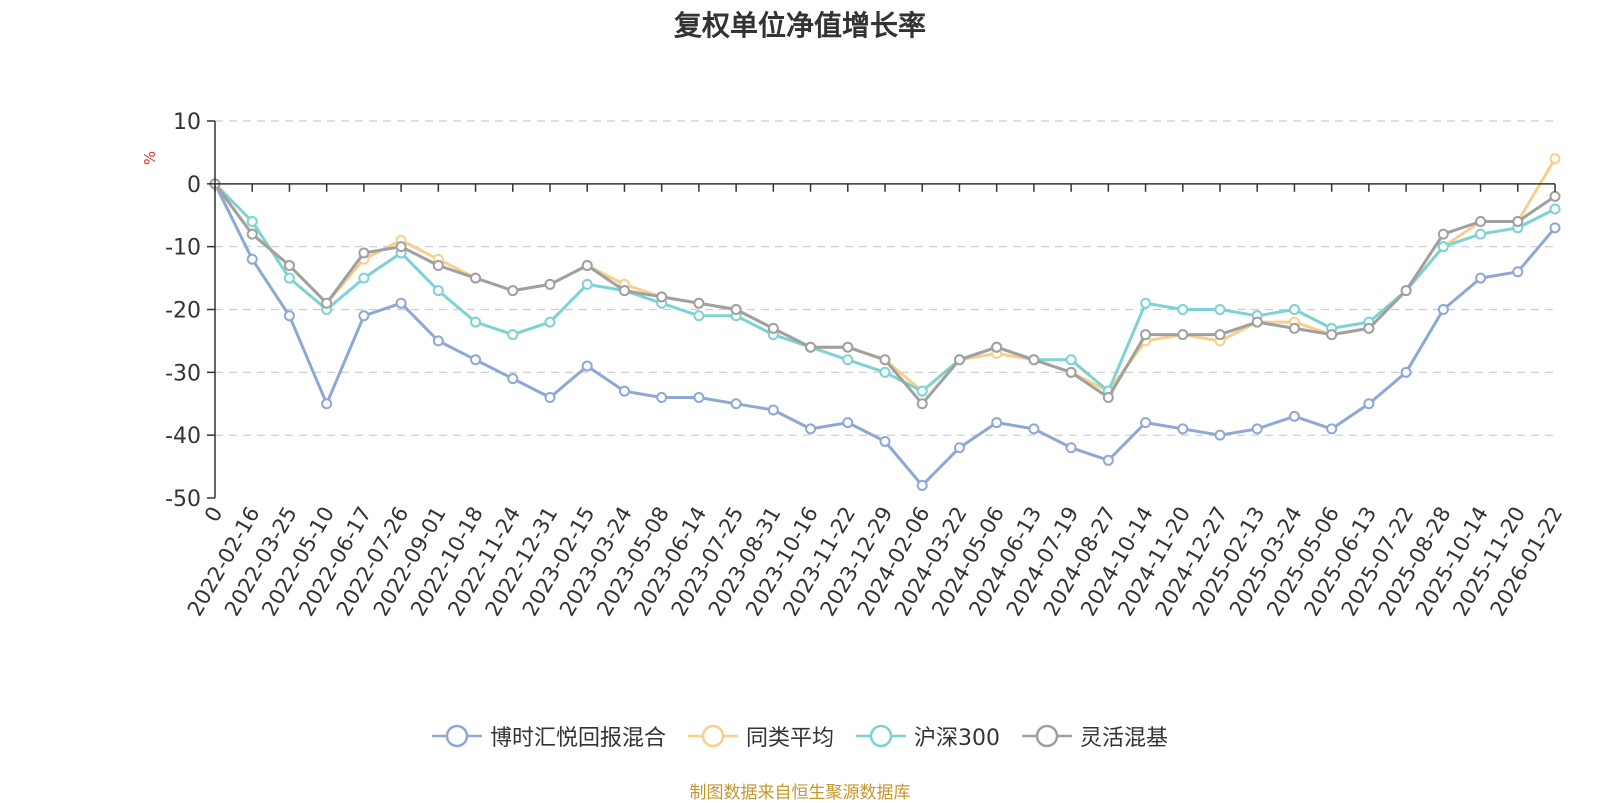 The image size is (1600, 803). I want to click on legend-item-3: 沪深300, so click(928, 736).